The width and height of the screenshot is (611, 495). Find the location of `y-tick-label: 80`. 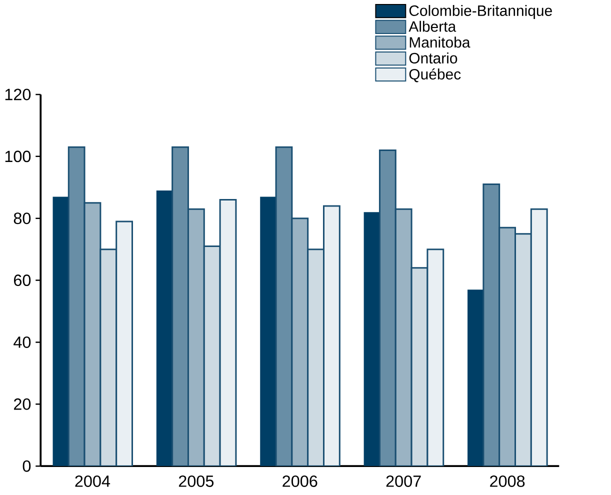

y-tick-label: 80 is located at coordinates (22, 218).